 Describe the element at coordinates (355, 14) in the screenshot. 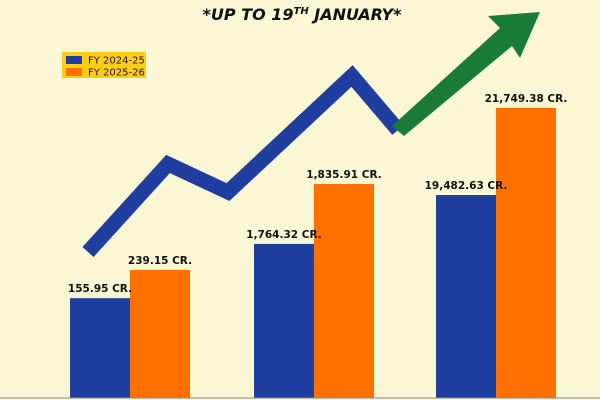

I see `chart-title-suffix: JANUARY*` at that location.